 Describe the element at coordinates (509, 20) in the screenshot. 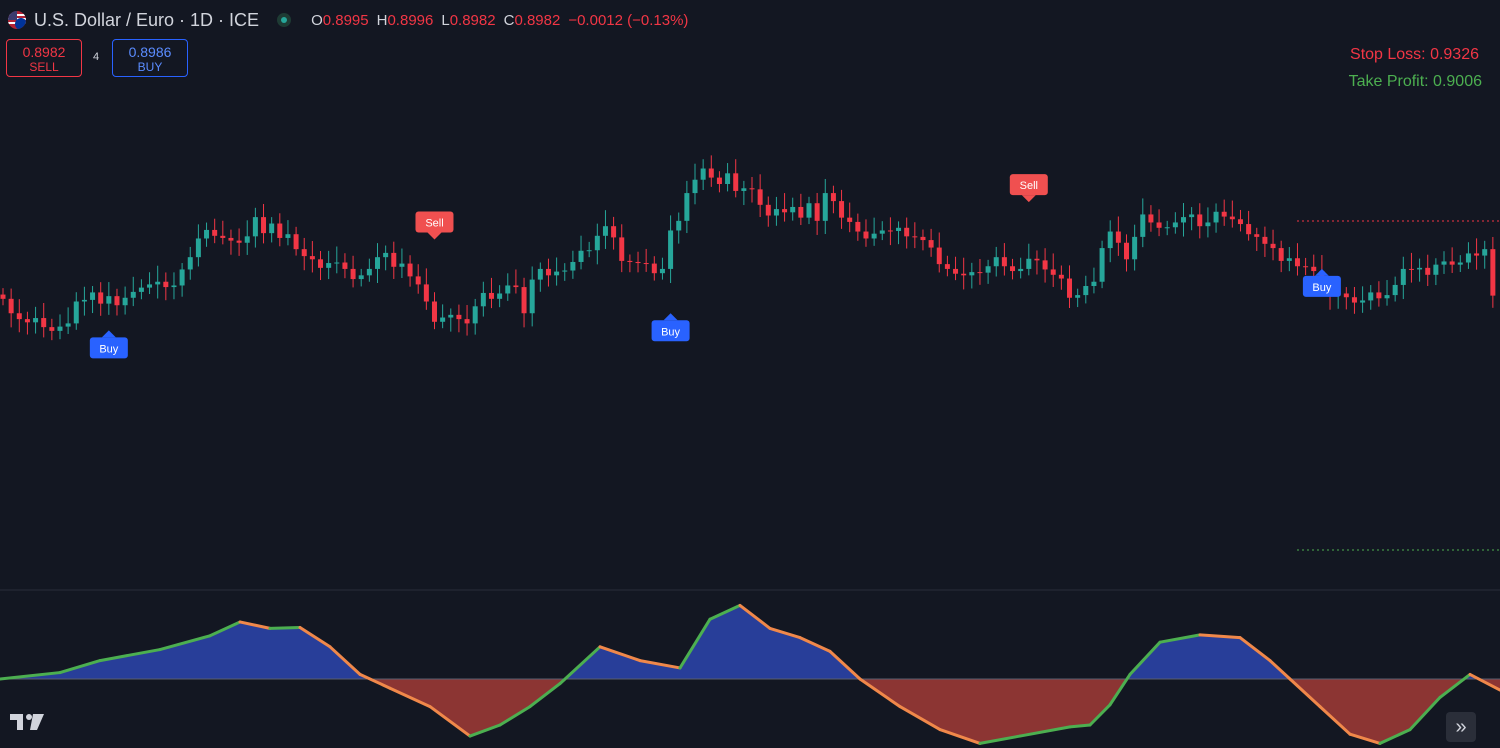

I see `close-label: C` at that location.